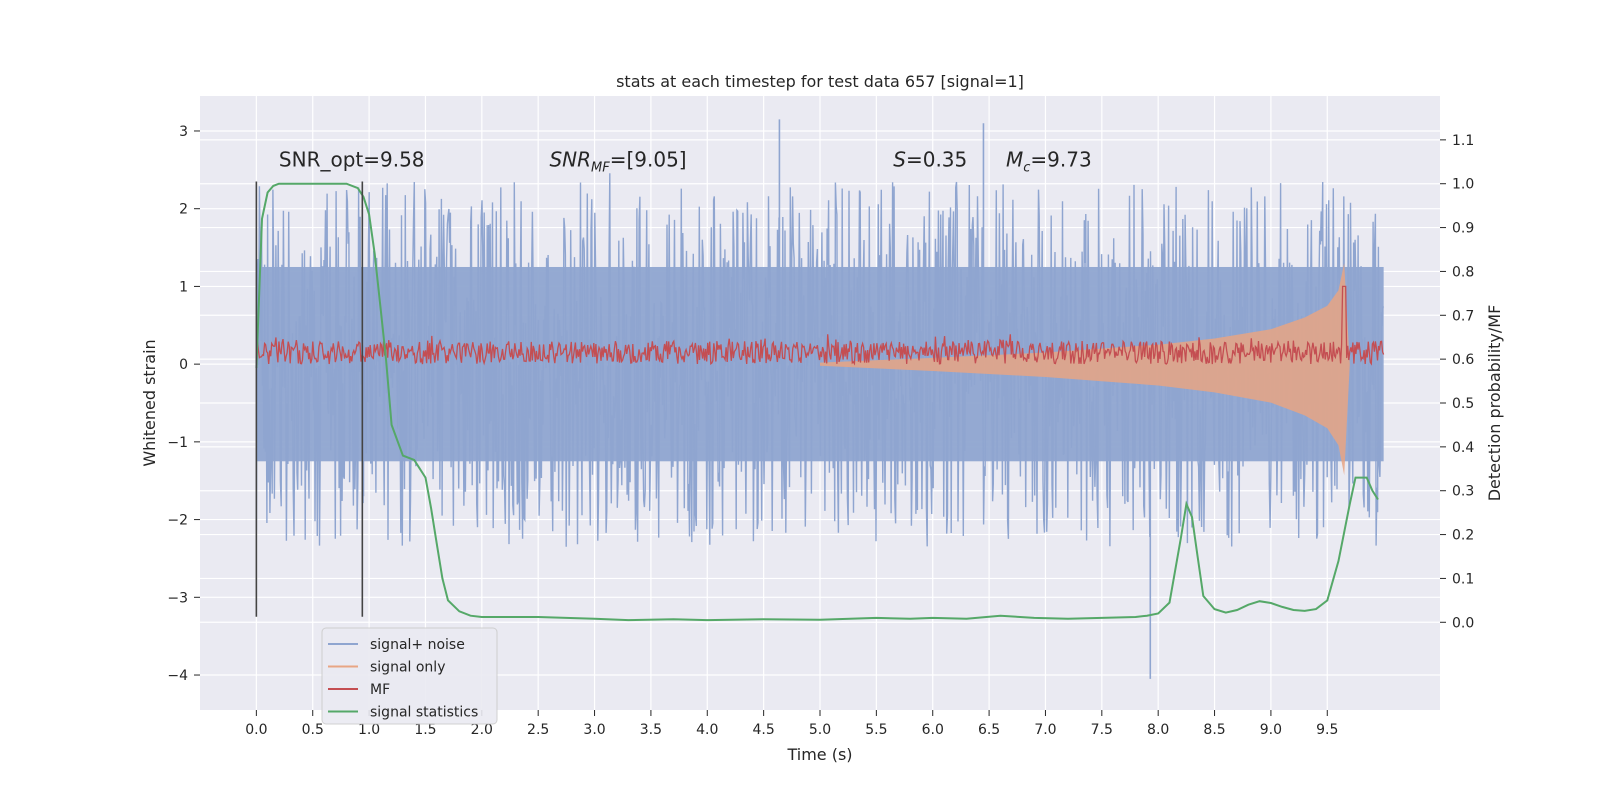  I want to click on x-tick-label: 6.5, so click(989, 730).